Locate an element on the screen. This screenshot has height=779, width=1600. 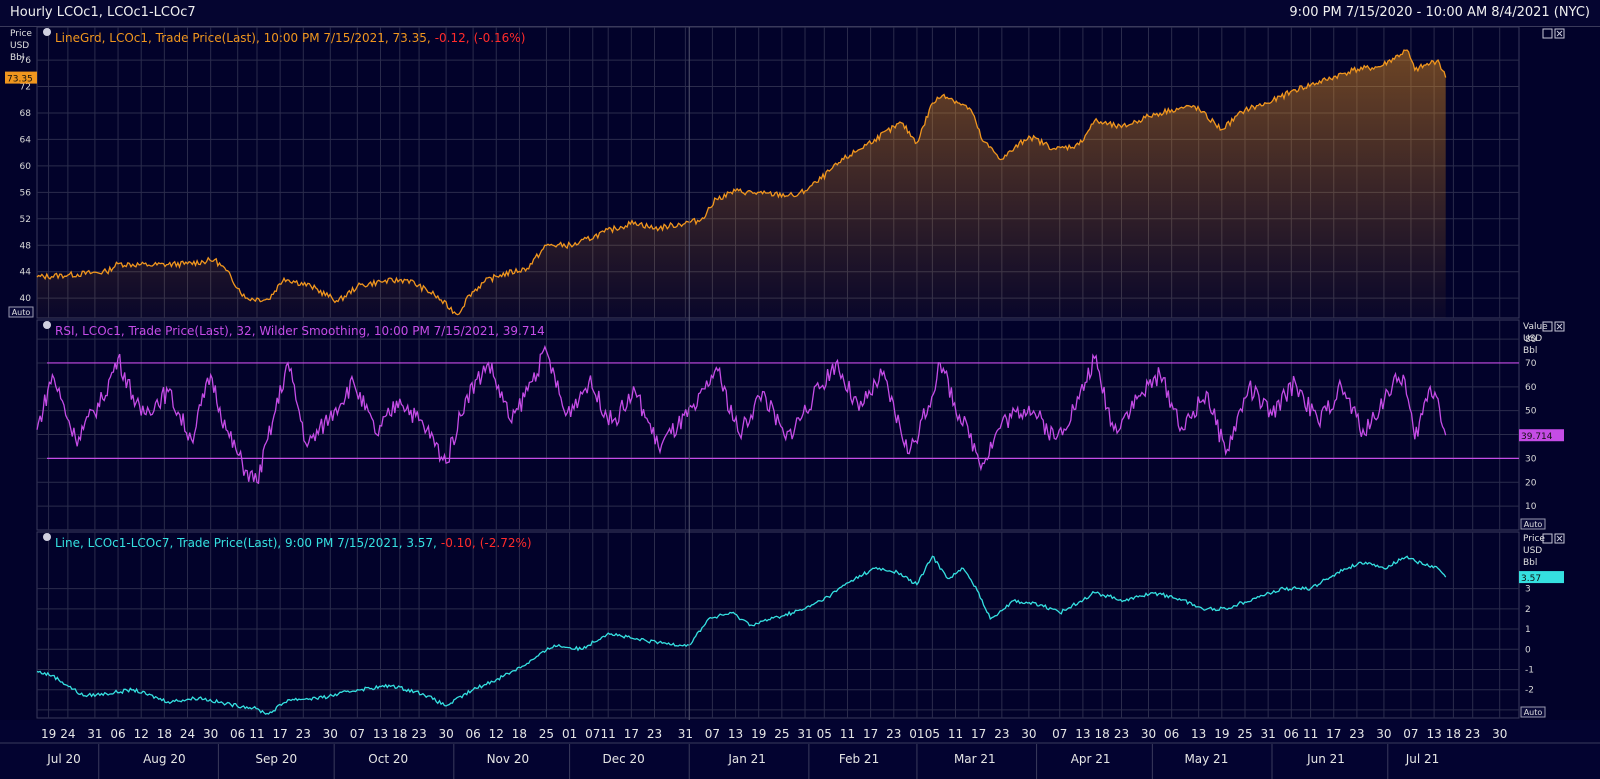
x-day-tick-label: 17 is located at coordinates (631, 734).